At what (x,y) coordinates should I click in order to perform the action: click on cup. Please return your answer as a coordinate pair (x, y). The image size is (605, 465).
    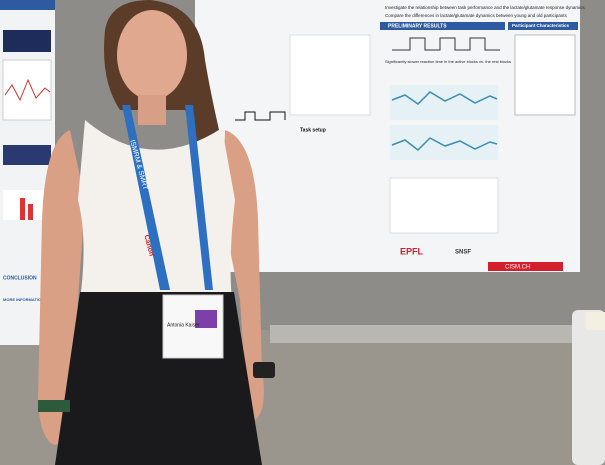
    Looking at the image, I should click on (595, 321).